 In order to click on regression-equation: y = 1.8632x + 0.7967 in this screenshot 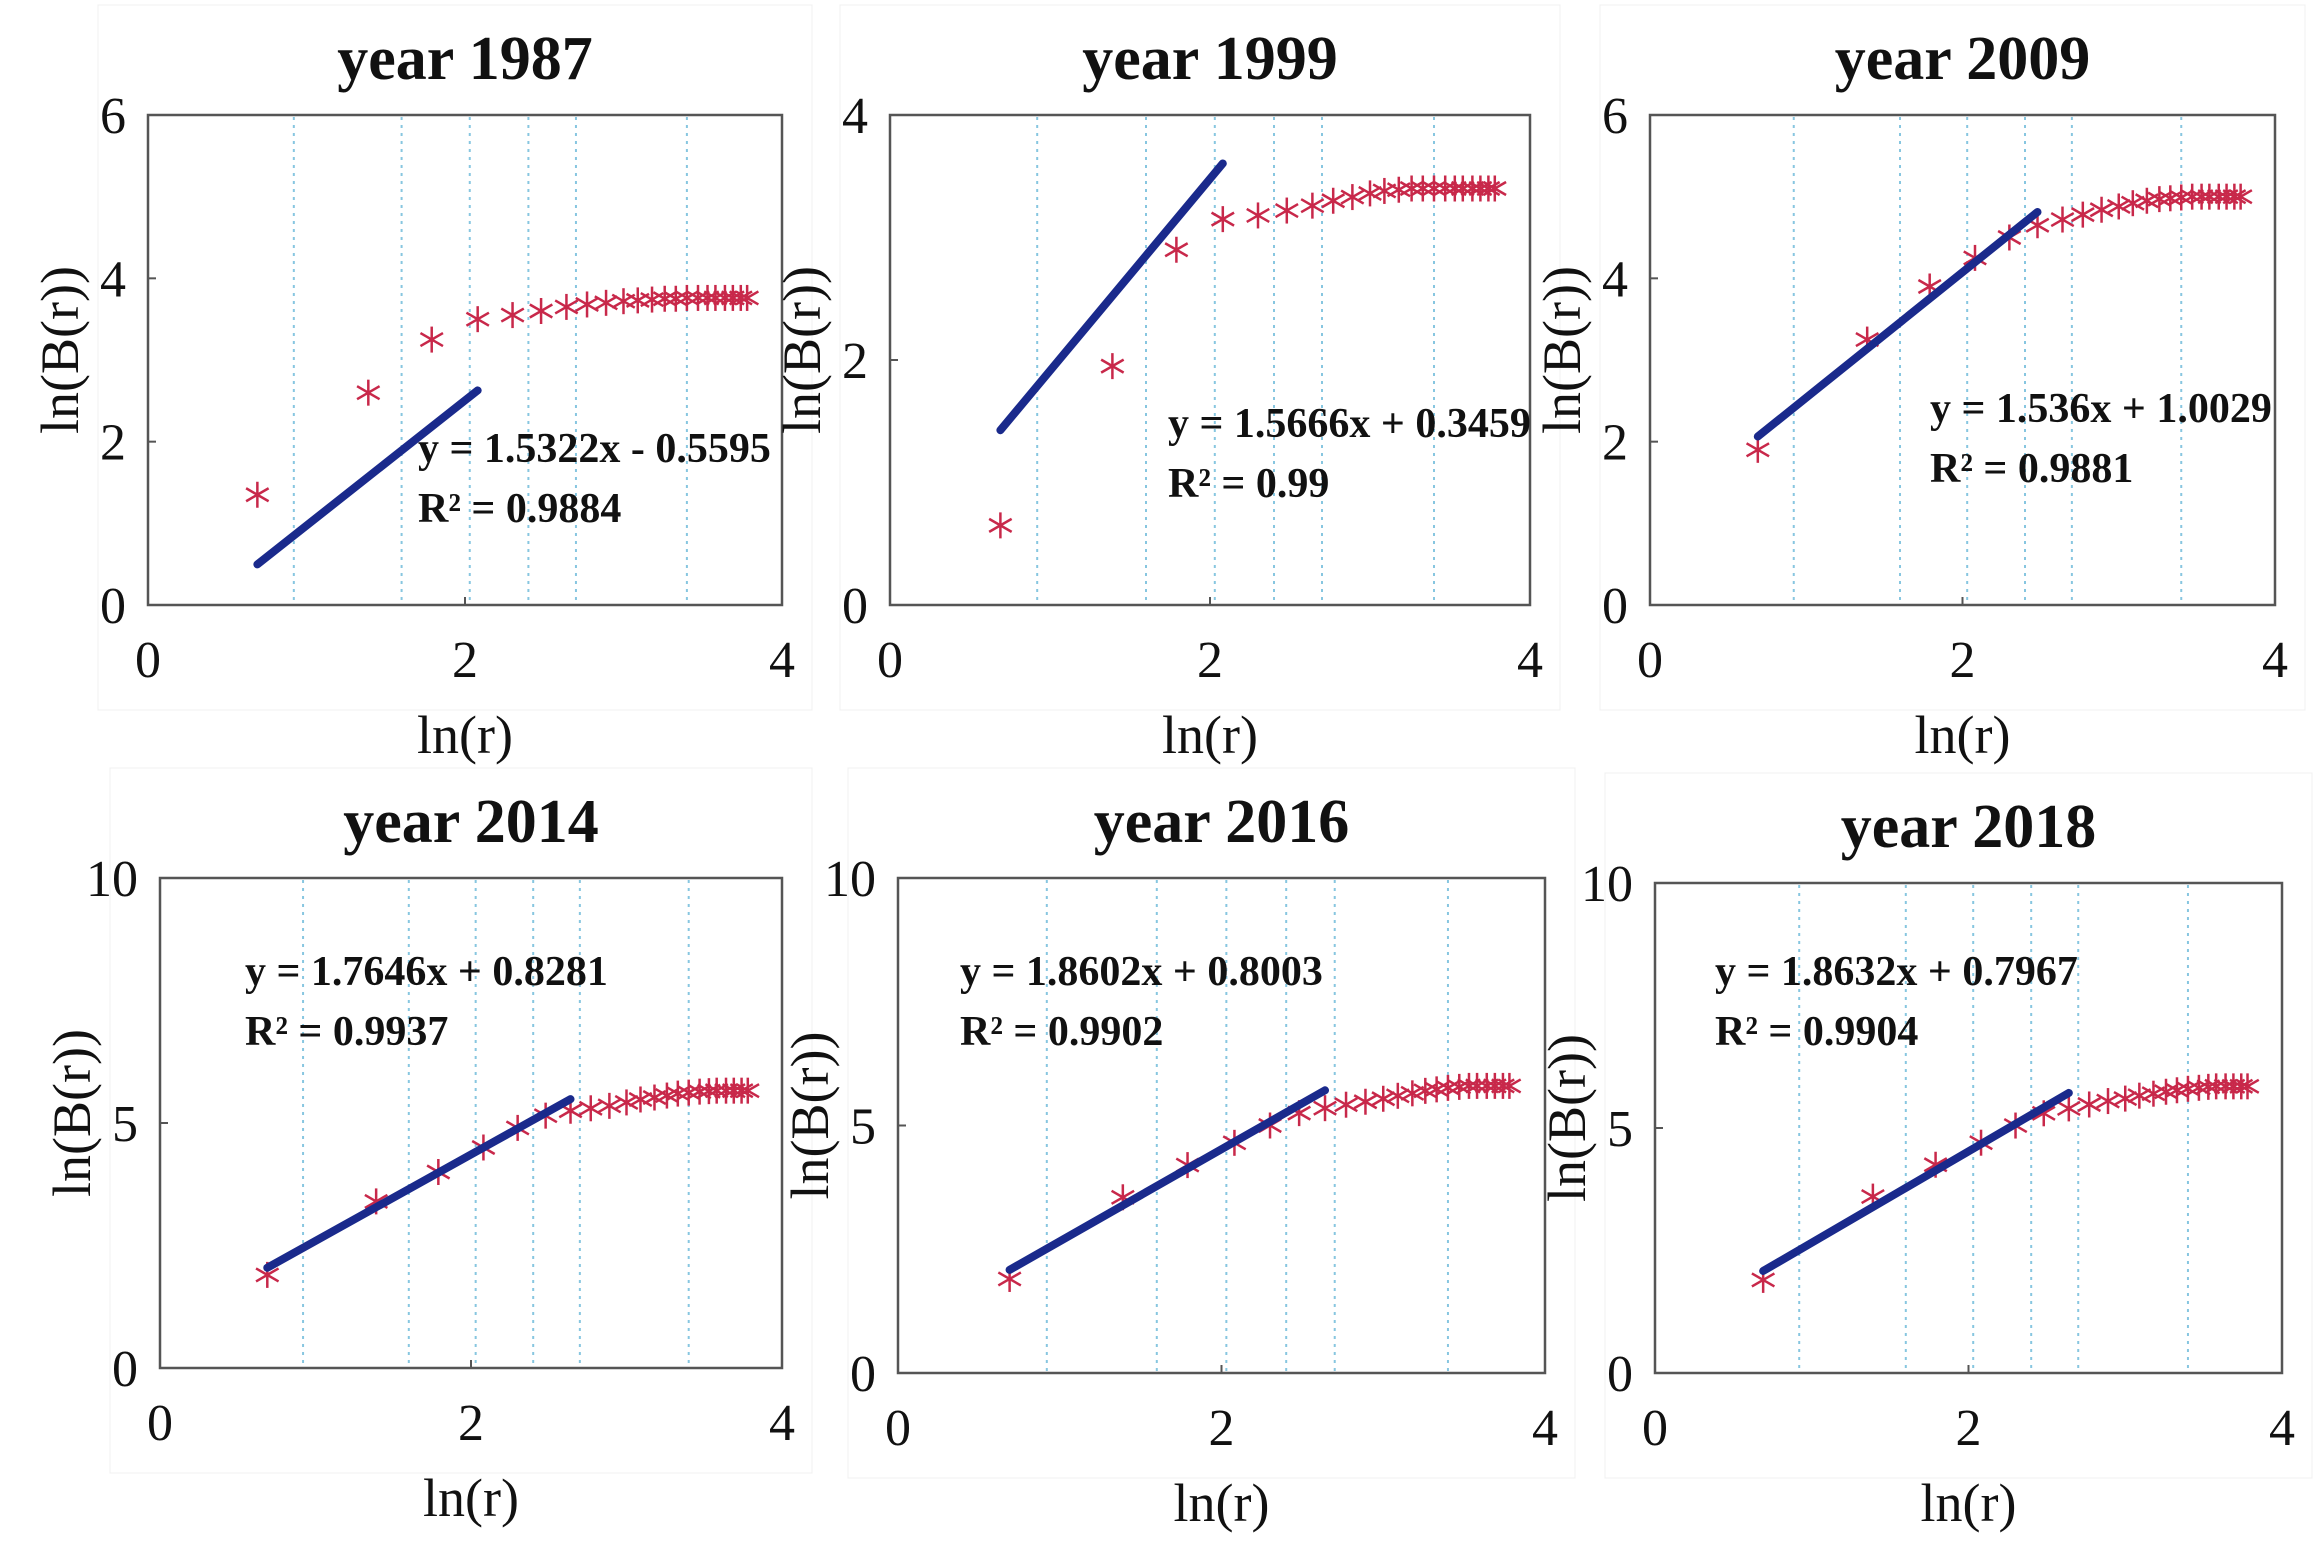, I will do `click(1896, 972)`.